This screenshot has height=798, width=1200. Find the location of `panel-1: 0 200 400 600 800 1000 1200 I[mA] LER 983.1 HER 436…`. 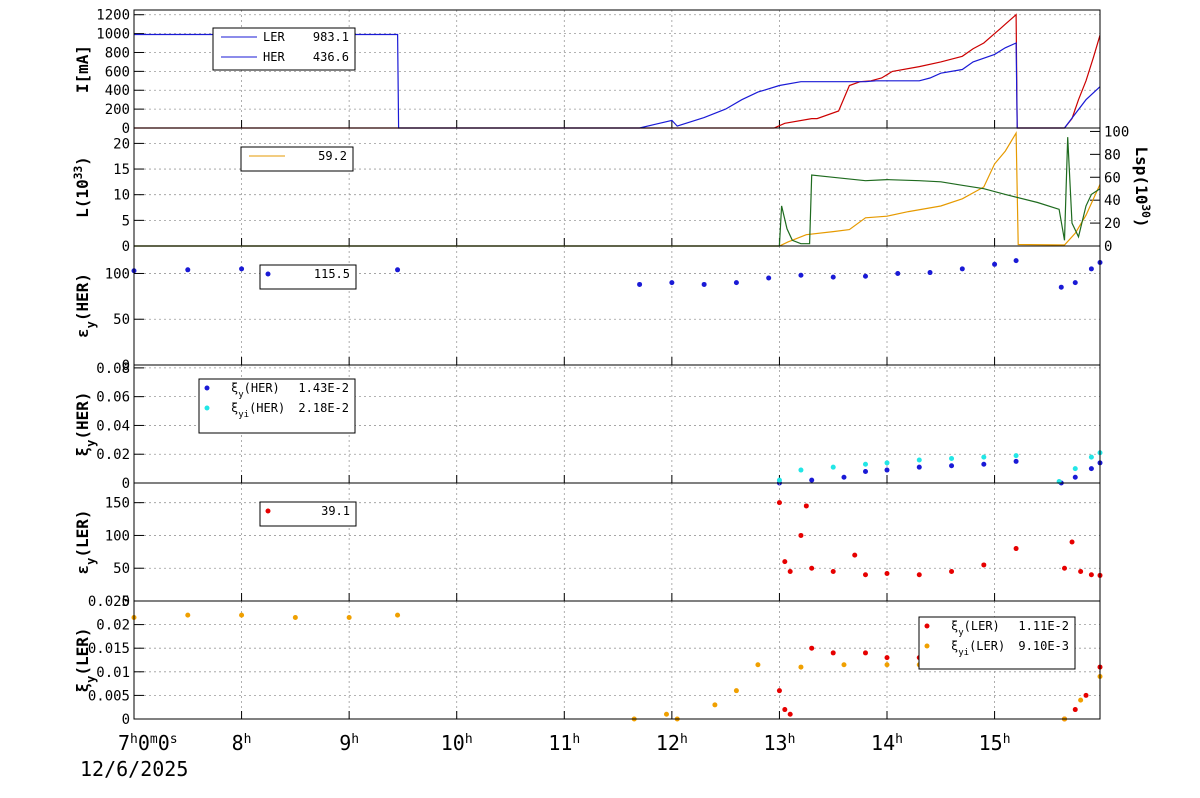

panel-1: 0 200 400 600 800 1000 1200 I[mA] LER 983.1 HER 436… is located at coordinates (587, 72).